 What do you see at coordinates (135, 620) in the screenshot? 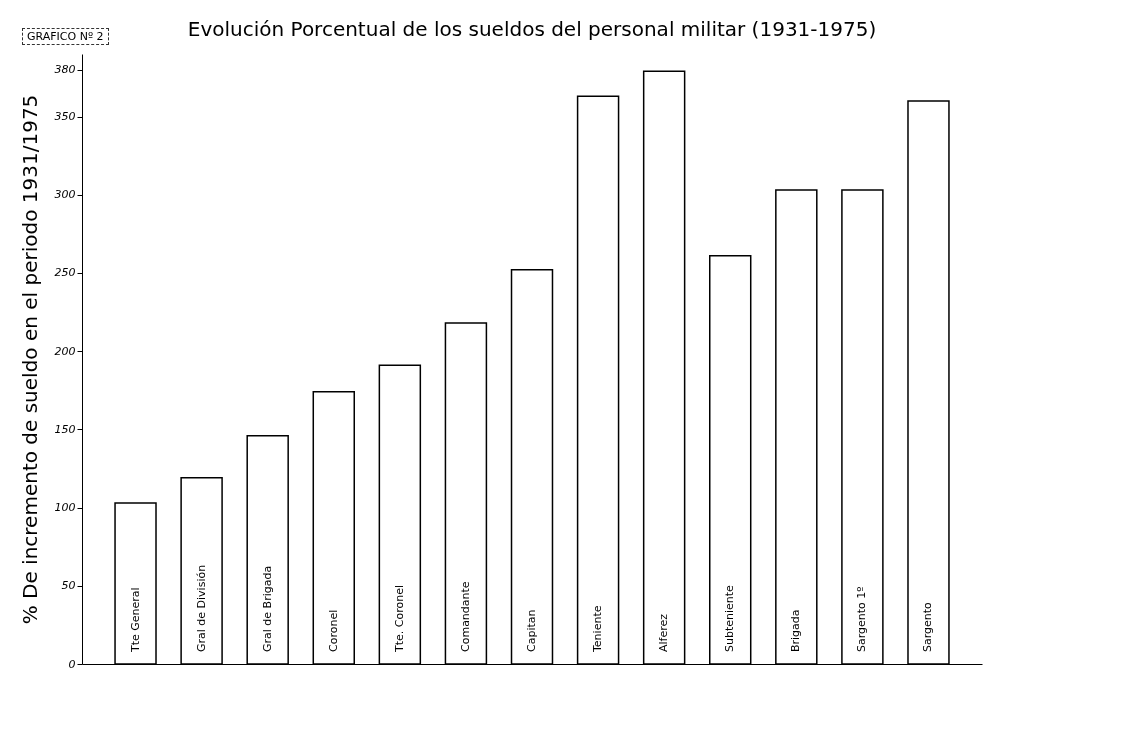
I see `x-tick-label: Tte General` at bounding box center [135, 620].